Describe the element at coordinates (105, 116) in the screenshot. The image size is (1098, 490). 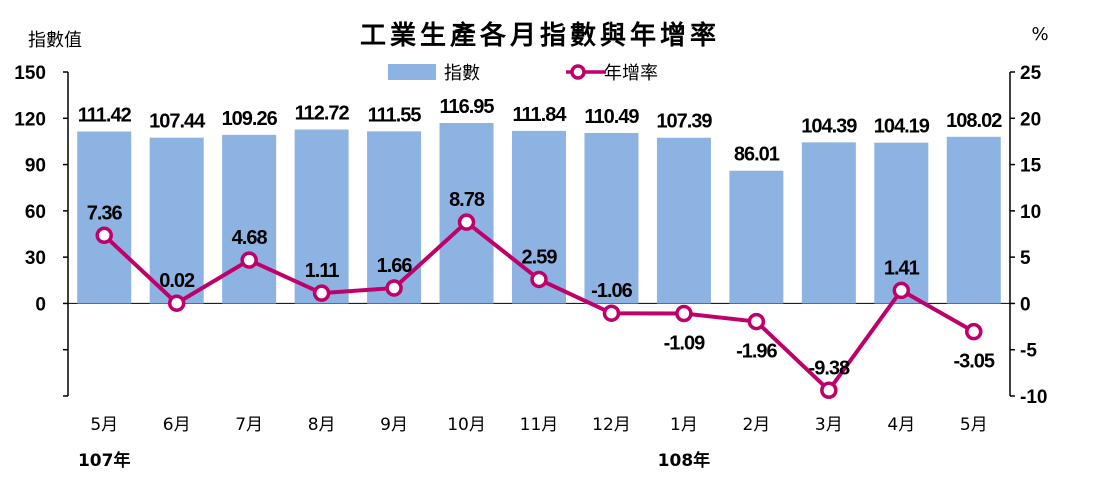
I see `bar-value-label: 111.42` at that location.